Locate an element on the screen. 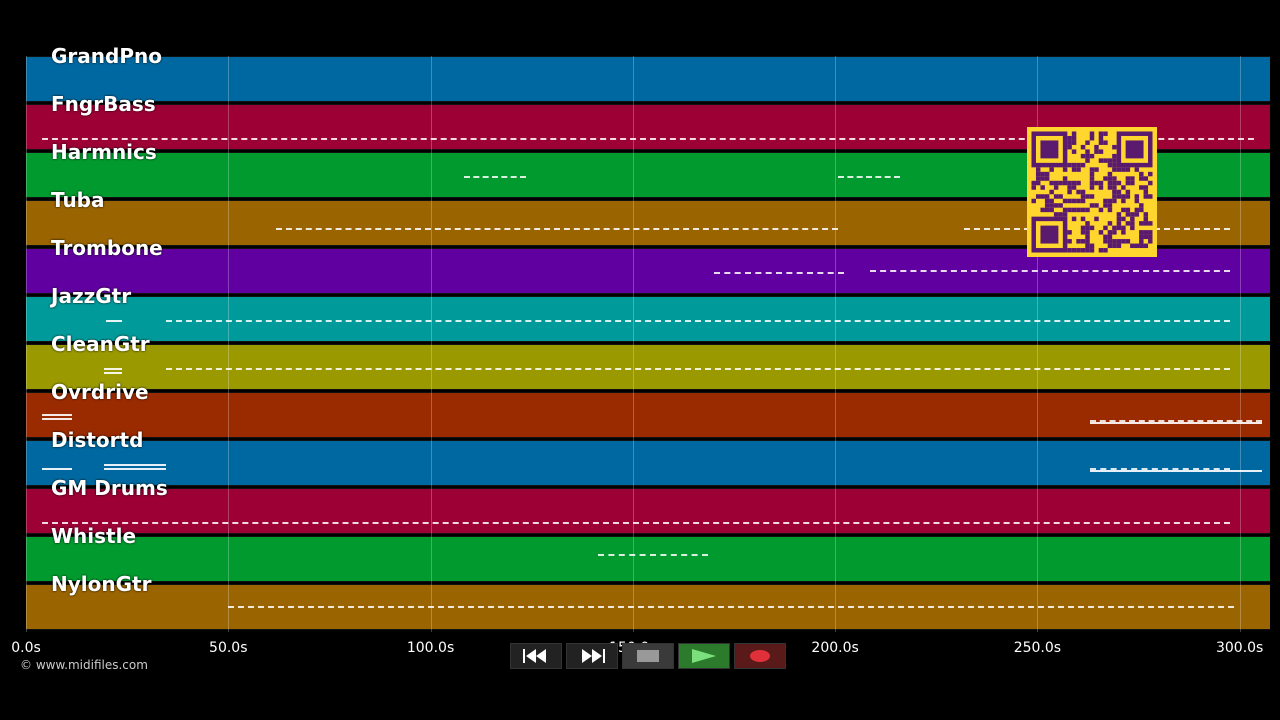 The height and width of the screenshot is (720, 1280). stop-icon is located at coordinates (648, 656).